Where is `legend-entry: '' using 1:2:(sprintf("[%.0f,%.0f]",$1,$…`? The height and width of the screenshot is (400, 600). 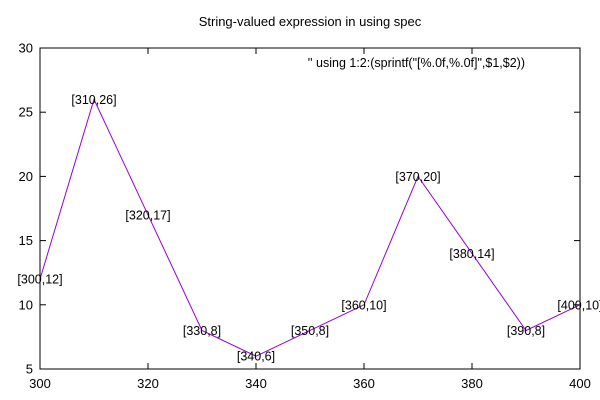
legend-entry: '' using 1:2:(sprintf("[%.0f,%.0f]",$1,$… is located at coordinates (416, 63).